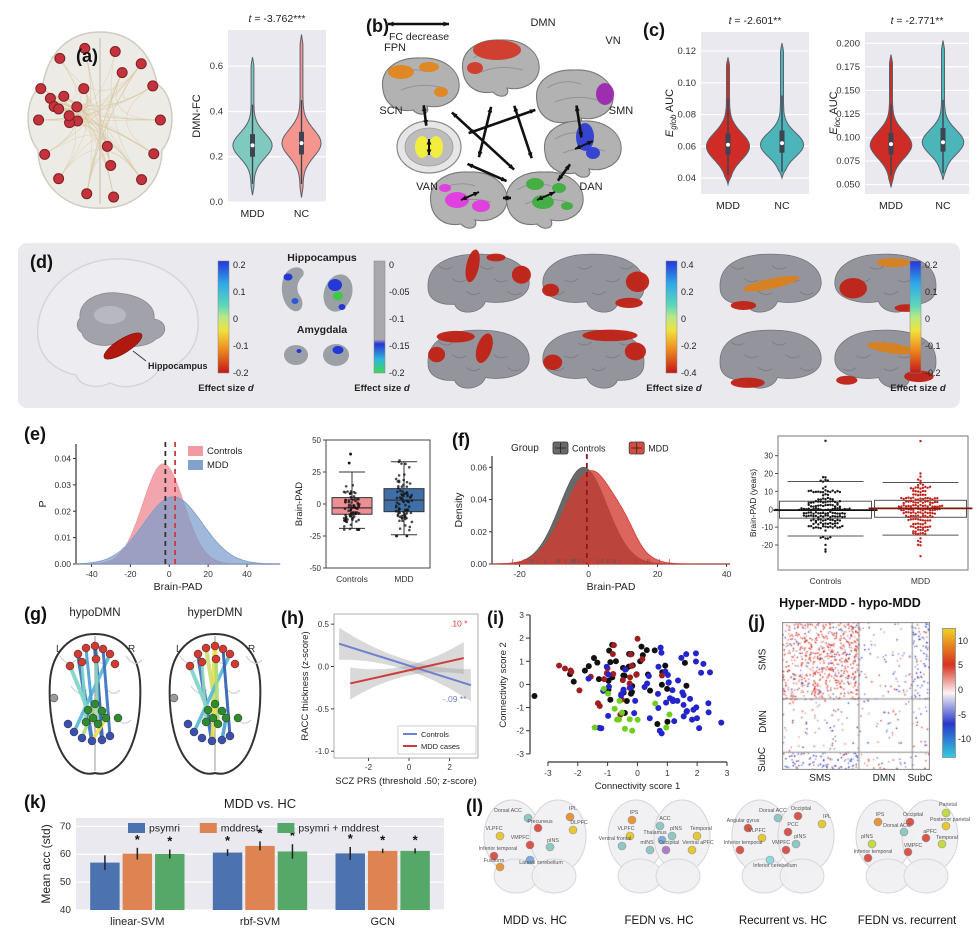 The image size is (977, 938). I want to click on panel-g-label: (g), so click(35, 614).